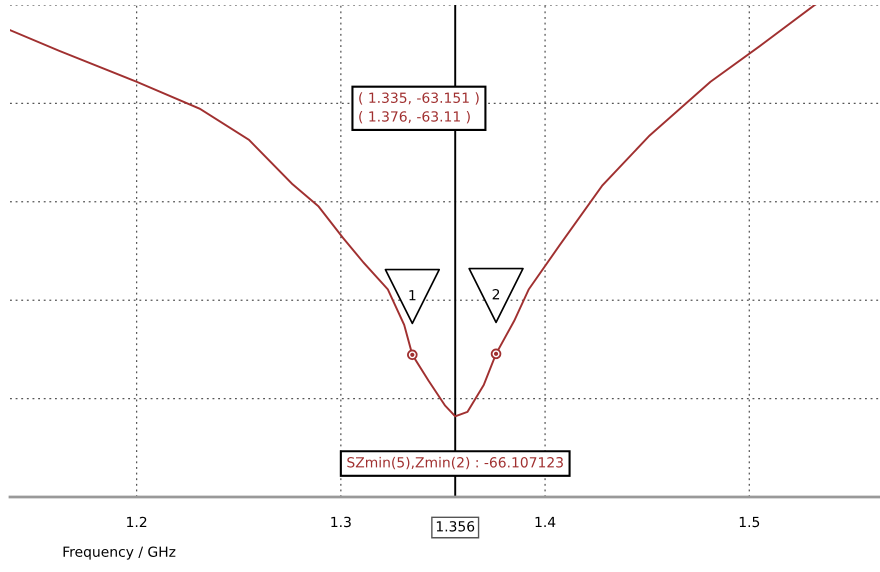 The height and width of the screenshot is (572, 880). What do you see at coordinates (419, 98) in the screenshot?
I see `annotation: ( 1.335, -63.151 )` at bounding box center [419, 98].